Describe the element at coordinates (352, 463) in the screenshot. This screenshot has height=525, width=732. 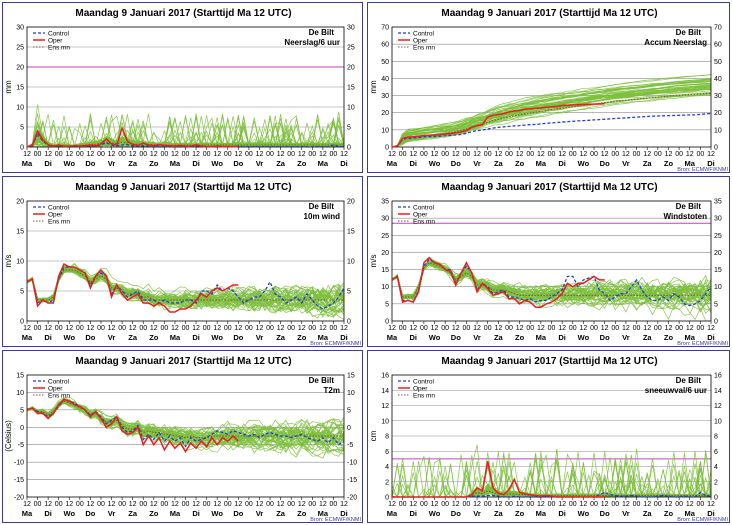
I see `y-tick-right: -10` at that location.